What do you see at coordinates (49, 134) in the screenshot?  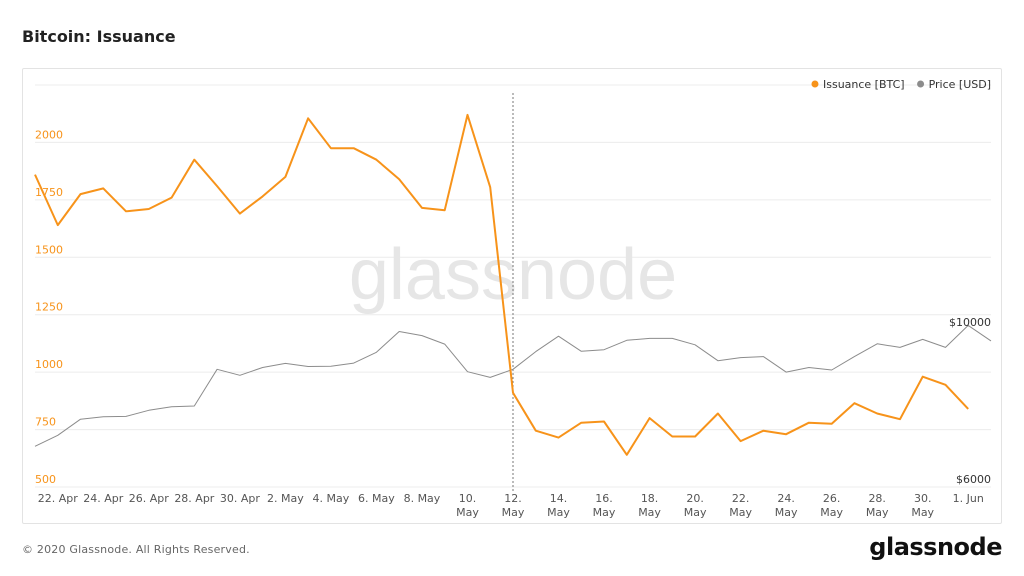 I see `y-tick-label-left: 2000` at bounding box center [49, 134].